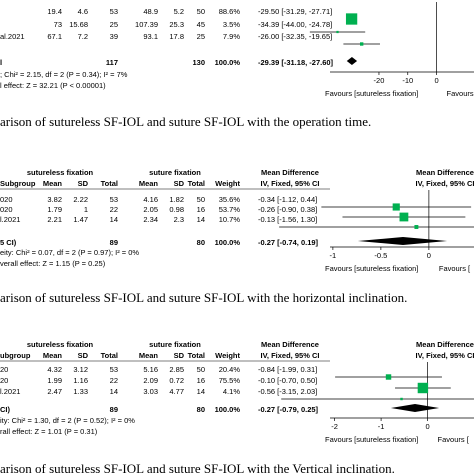 The height and width of the screenshot is (474, 474). Describe the element at coordinates (460, 93) in the screenshot. I see `favours-right: Favours` at that location.